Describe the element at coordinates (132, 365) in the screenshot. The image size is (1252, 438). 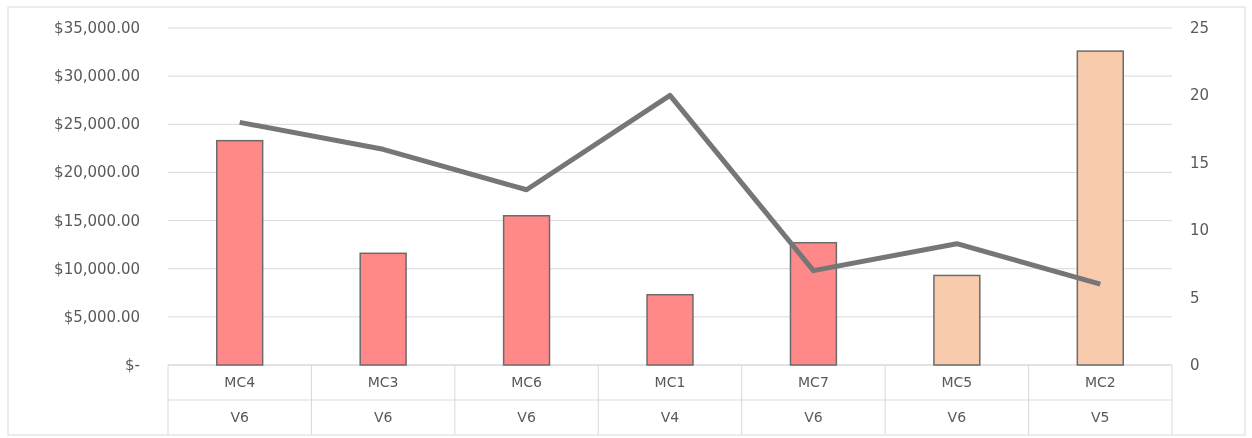
I see `y-tick-label: $-` at that location.